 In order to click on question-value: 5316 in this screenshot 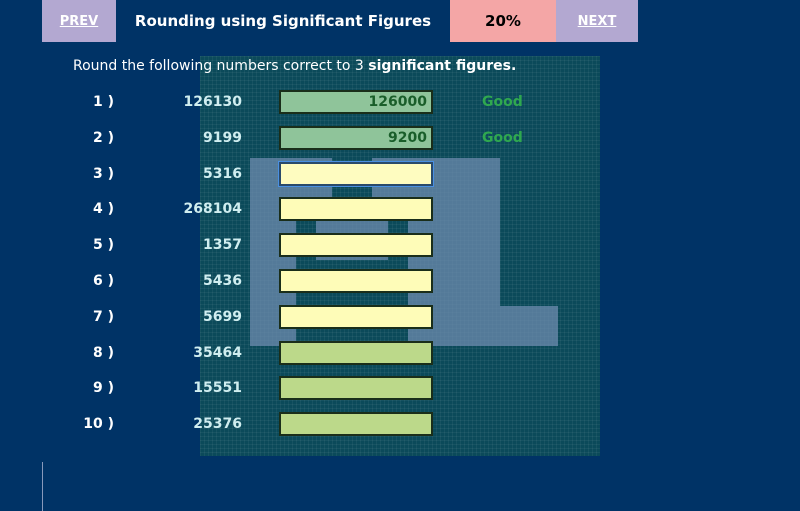, I will do `click(222, 173)`.